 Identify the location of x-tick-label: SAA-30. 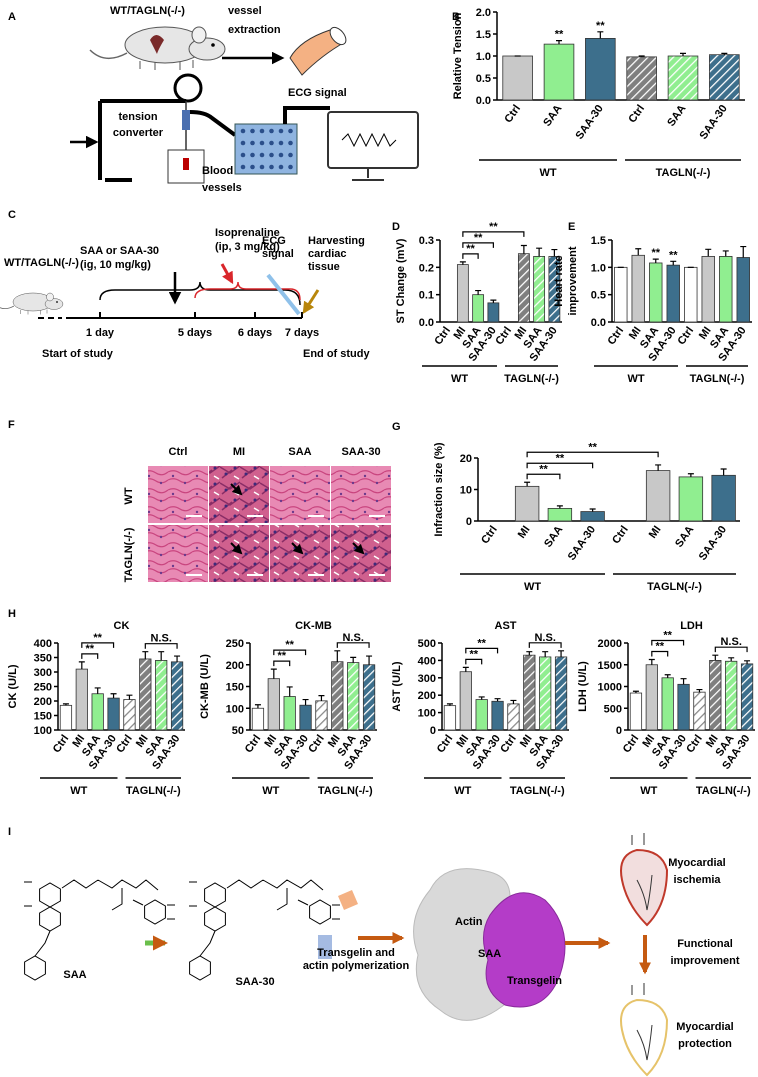
(582, 543).